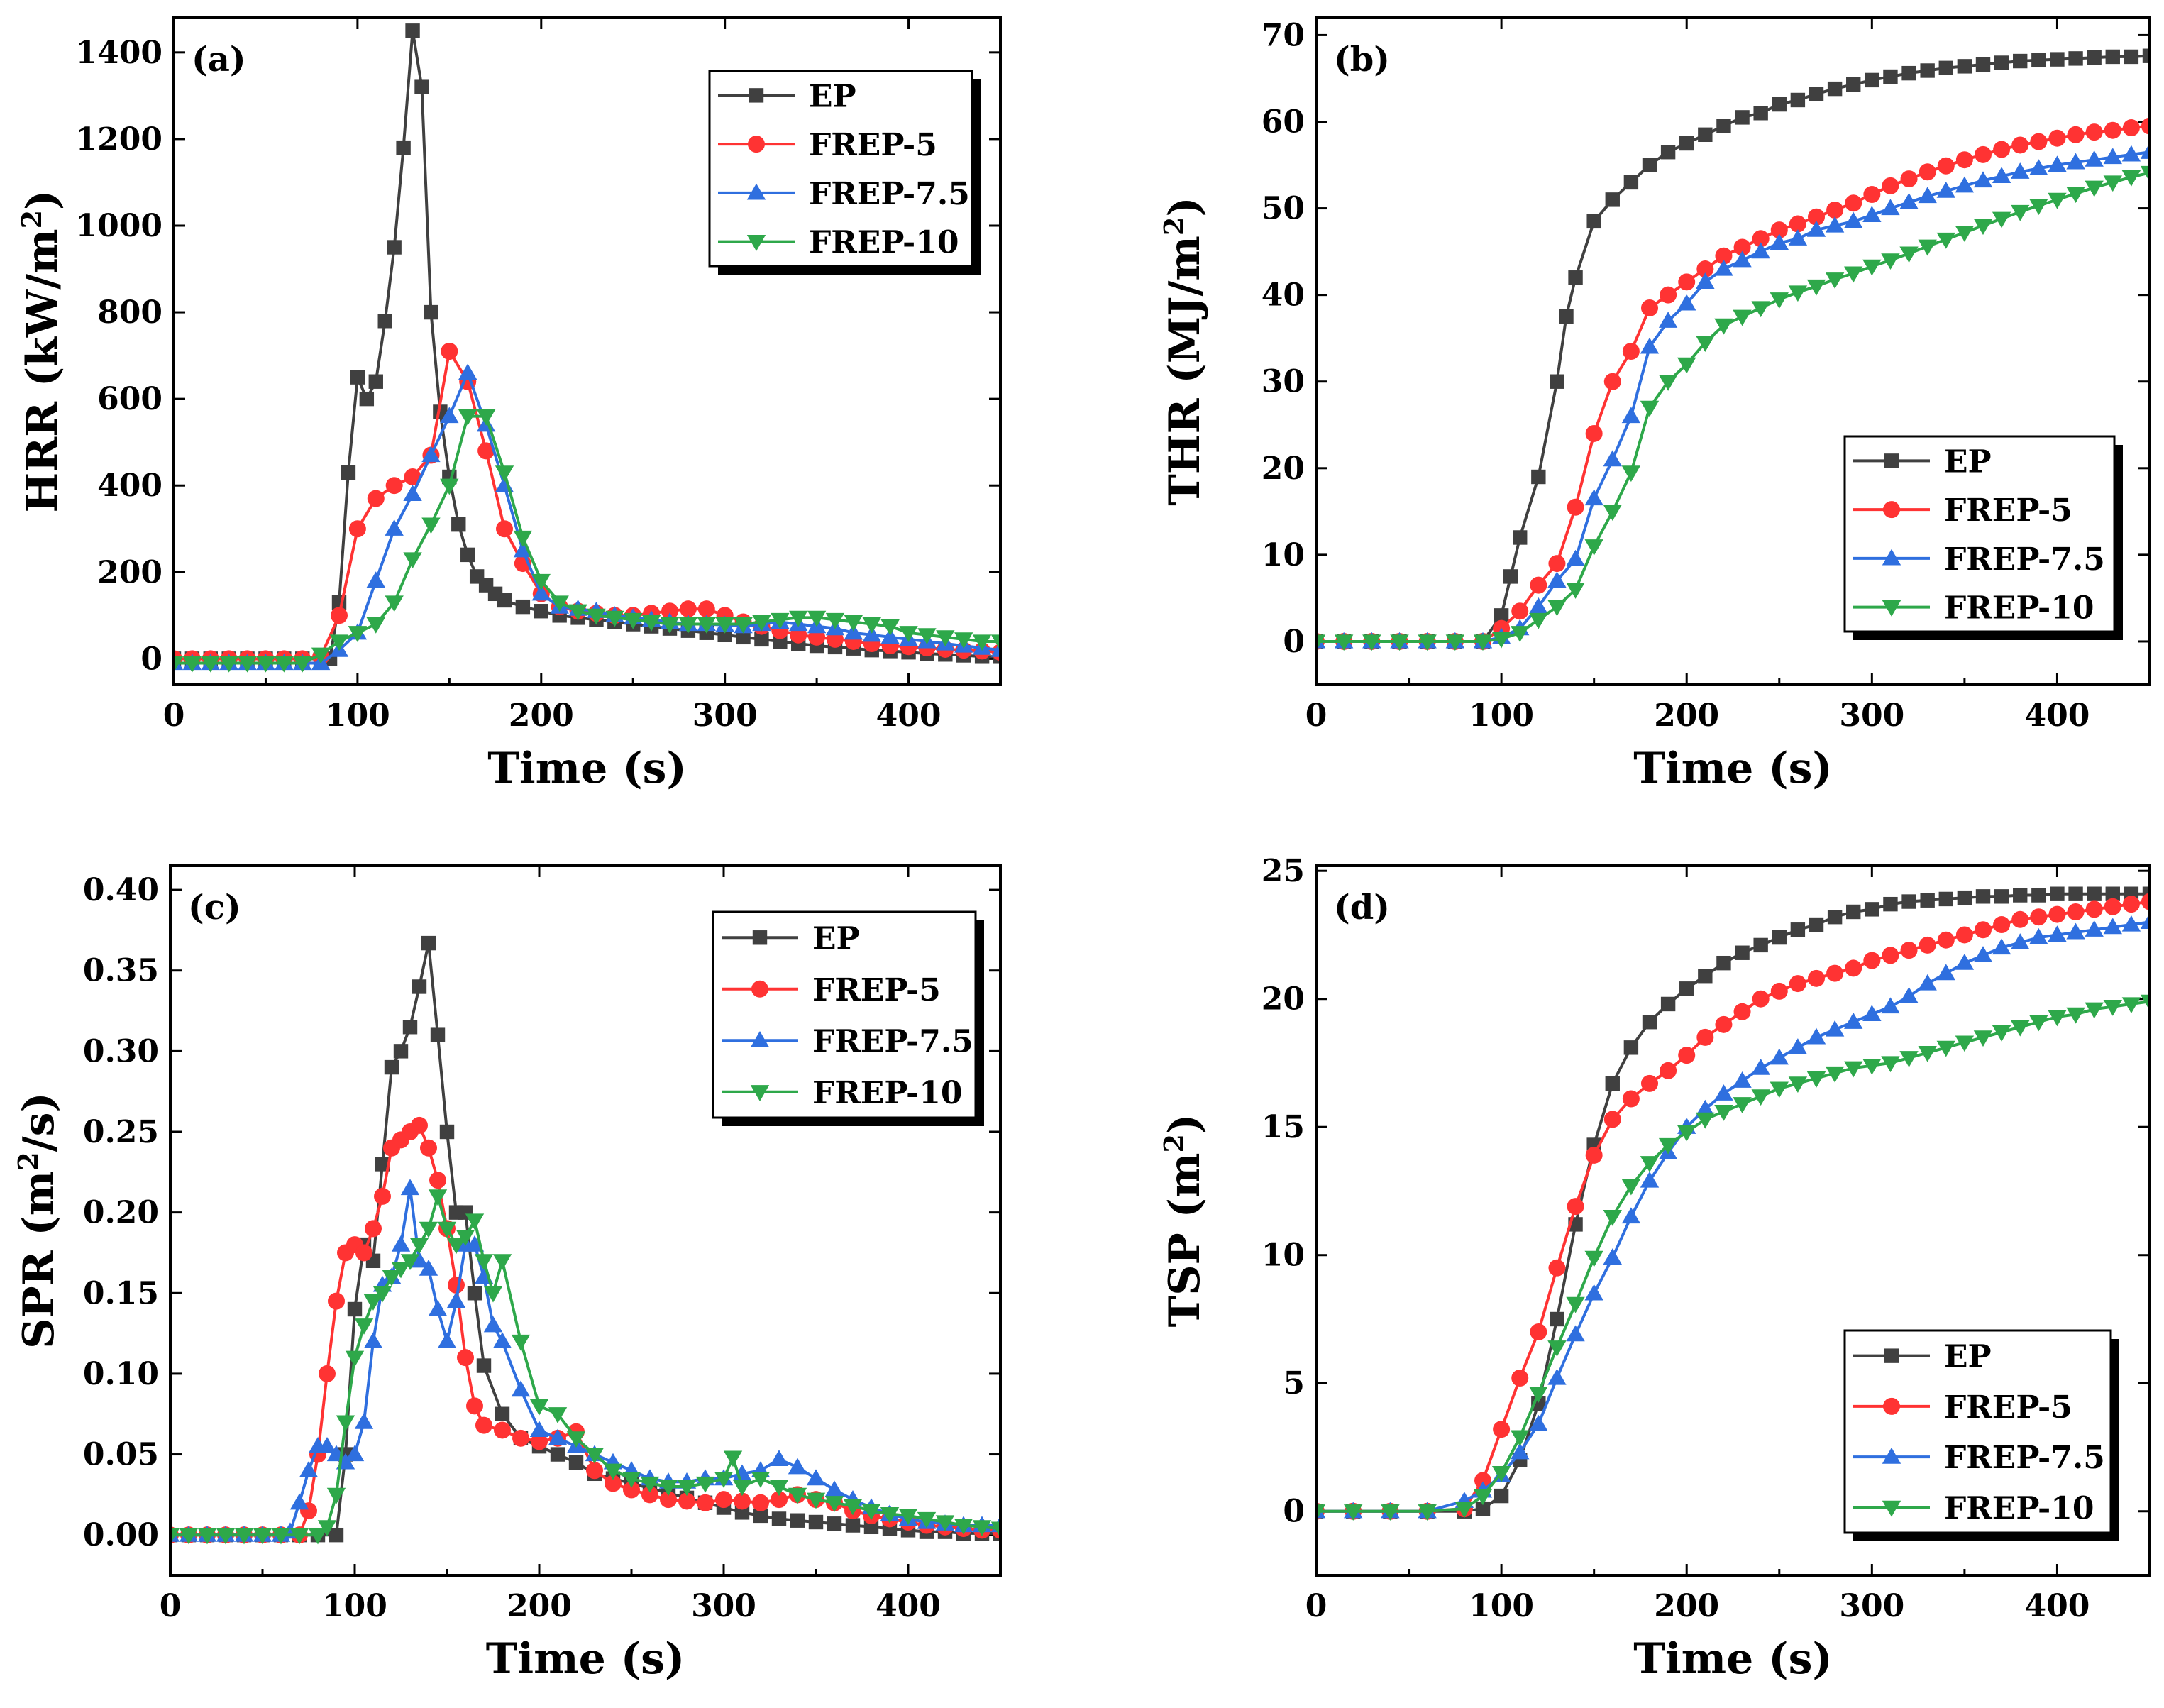 The image size is (2164, 1708). Describe the element at coordinates (119, 53) in the screenshot. I see `y-tick-label: 1400` at that location.